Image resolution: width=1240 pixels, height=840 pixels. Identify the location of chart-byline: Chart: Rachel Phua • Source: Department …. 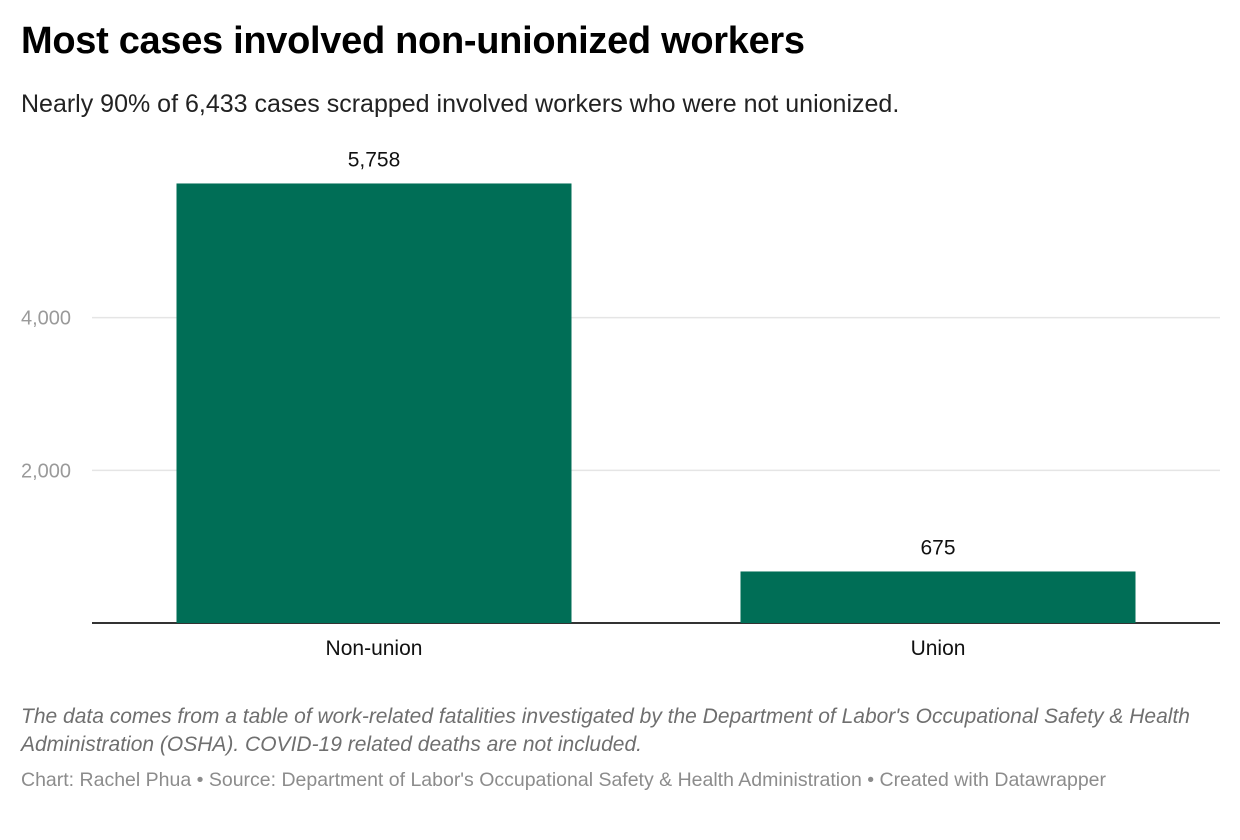
(564, 780).